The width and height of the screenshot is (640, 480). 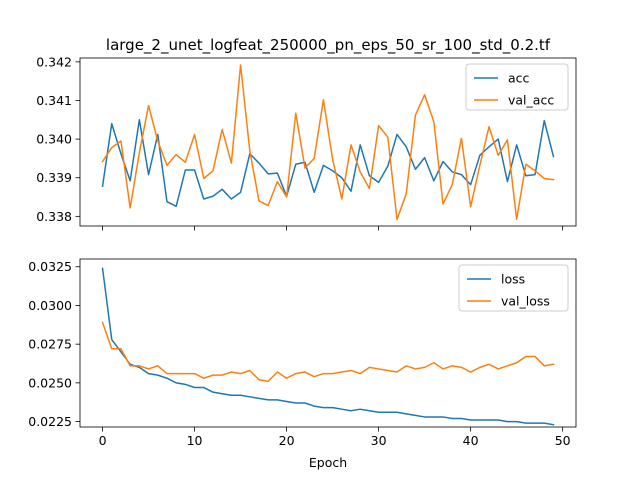 What do you see at coordinates (287, 440) in the screenshot?
I see `x-tick-label: 20` at bounding box center [287, 440].